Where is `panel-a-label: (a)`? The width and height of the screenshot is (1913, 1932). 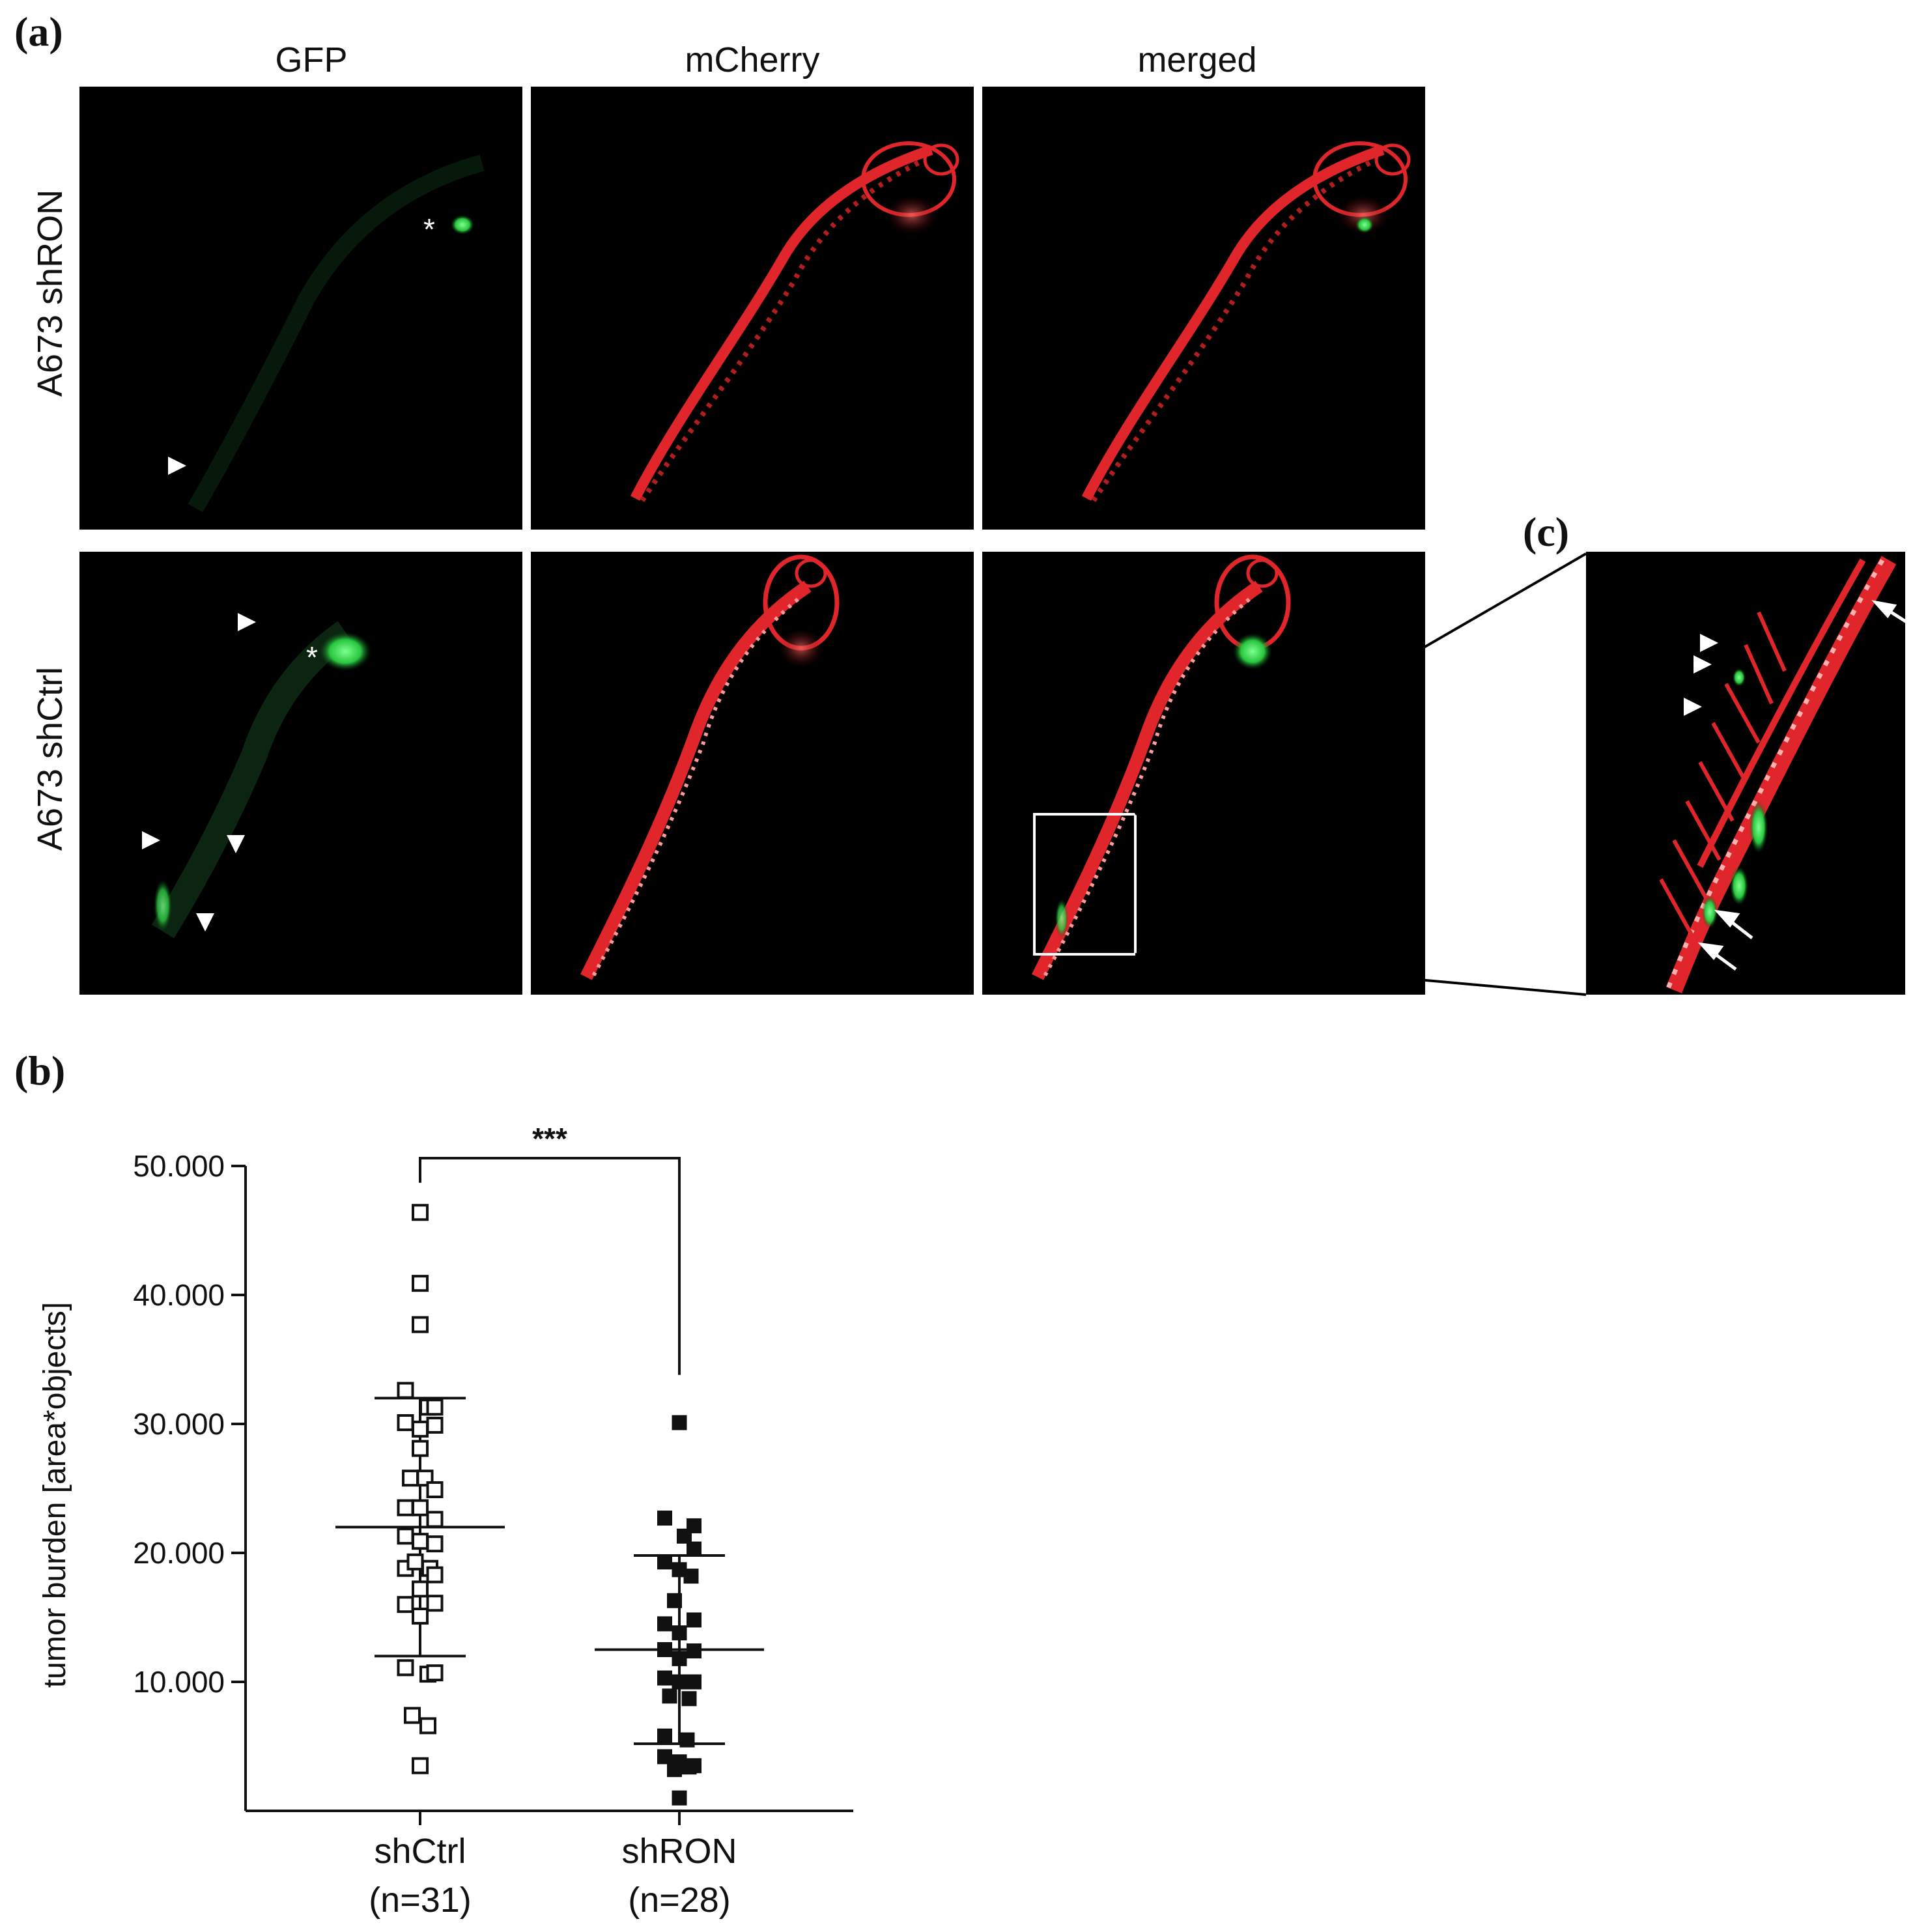 panel-a-label: (a) is located at coordinates (39, 32).